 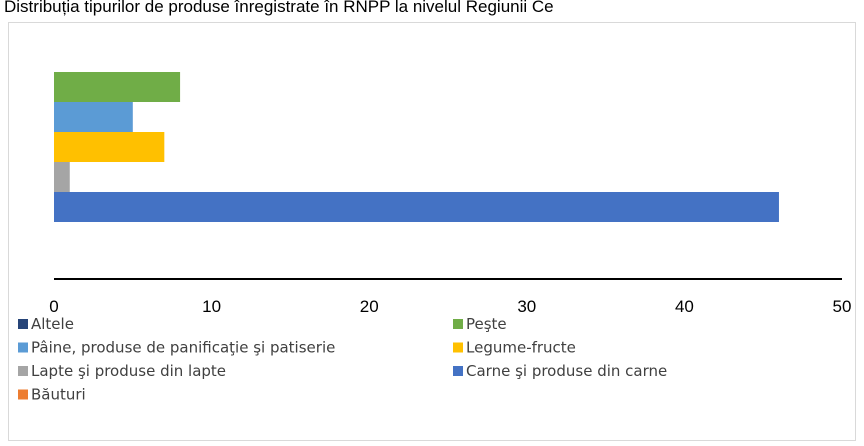 I want to click on legend-label: Altele, so click(x=52, y=324).